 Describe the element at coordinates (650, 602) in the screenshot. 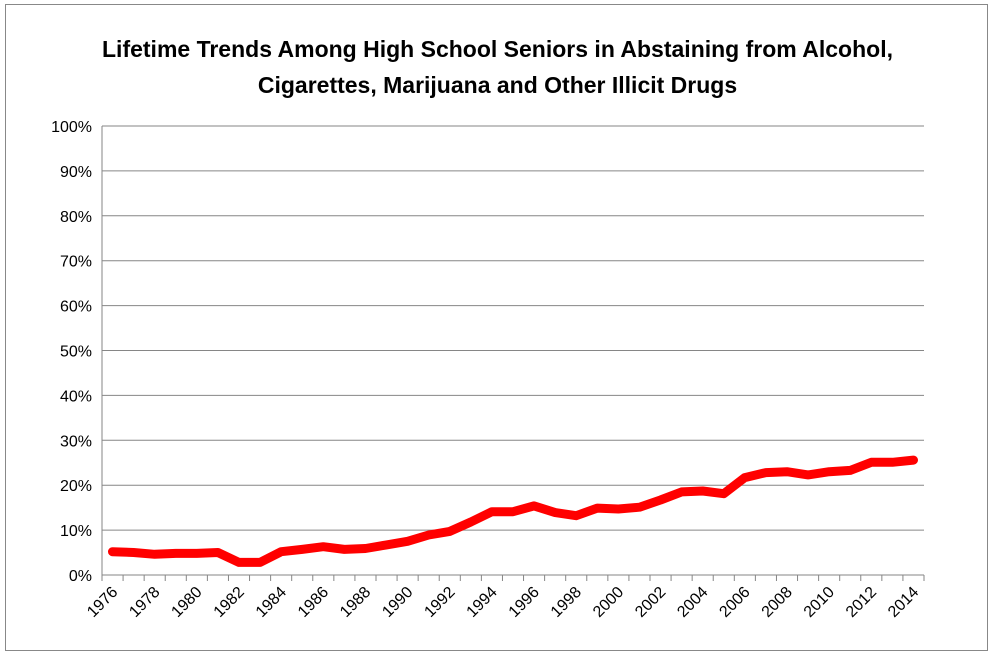

I see `x-tick-label: 2002` at that location.